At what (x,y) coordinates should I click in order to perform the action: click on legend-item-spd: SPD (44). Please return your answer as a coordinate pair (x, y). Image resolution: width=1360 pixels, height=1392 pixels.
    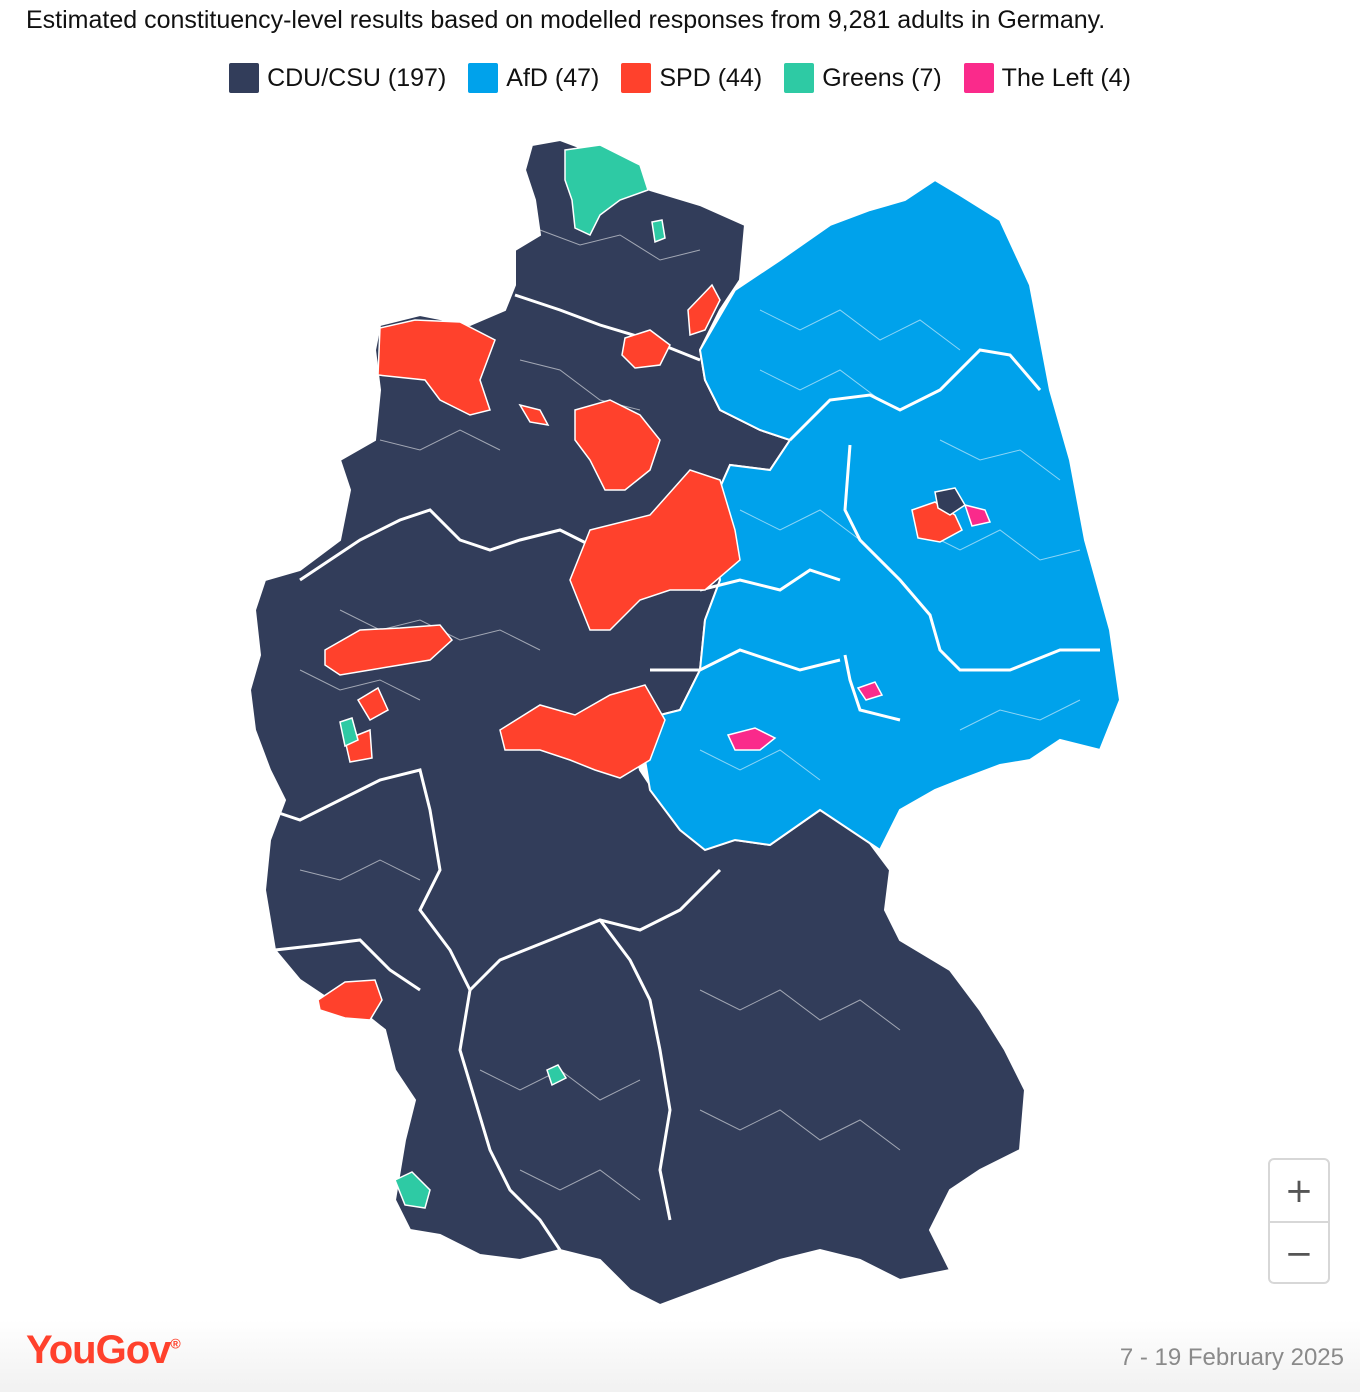
    Looking at the image, I should click on (691, 78).